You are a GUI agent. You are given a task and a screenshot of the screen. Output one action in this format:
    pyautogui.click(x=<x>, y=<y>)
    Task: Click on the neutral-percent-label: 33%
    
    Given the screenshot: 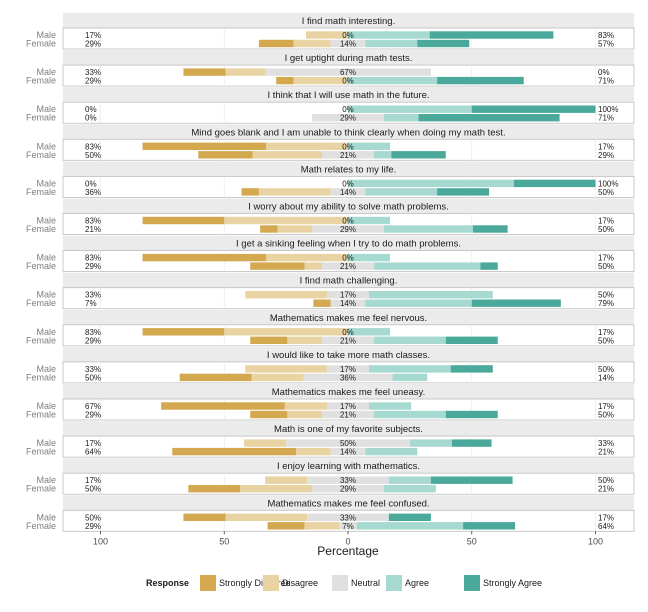 What is the action you would take?
    pyautogui.click(x=348, y=517)
    